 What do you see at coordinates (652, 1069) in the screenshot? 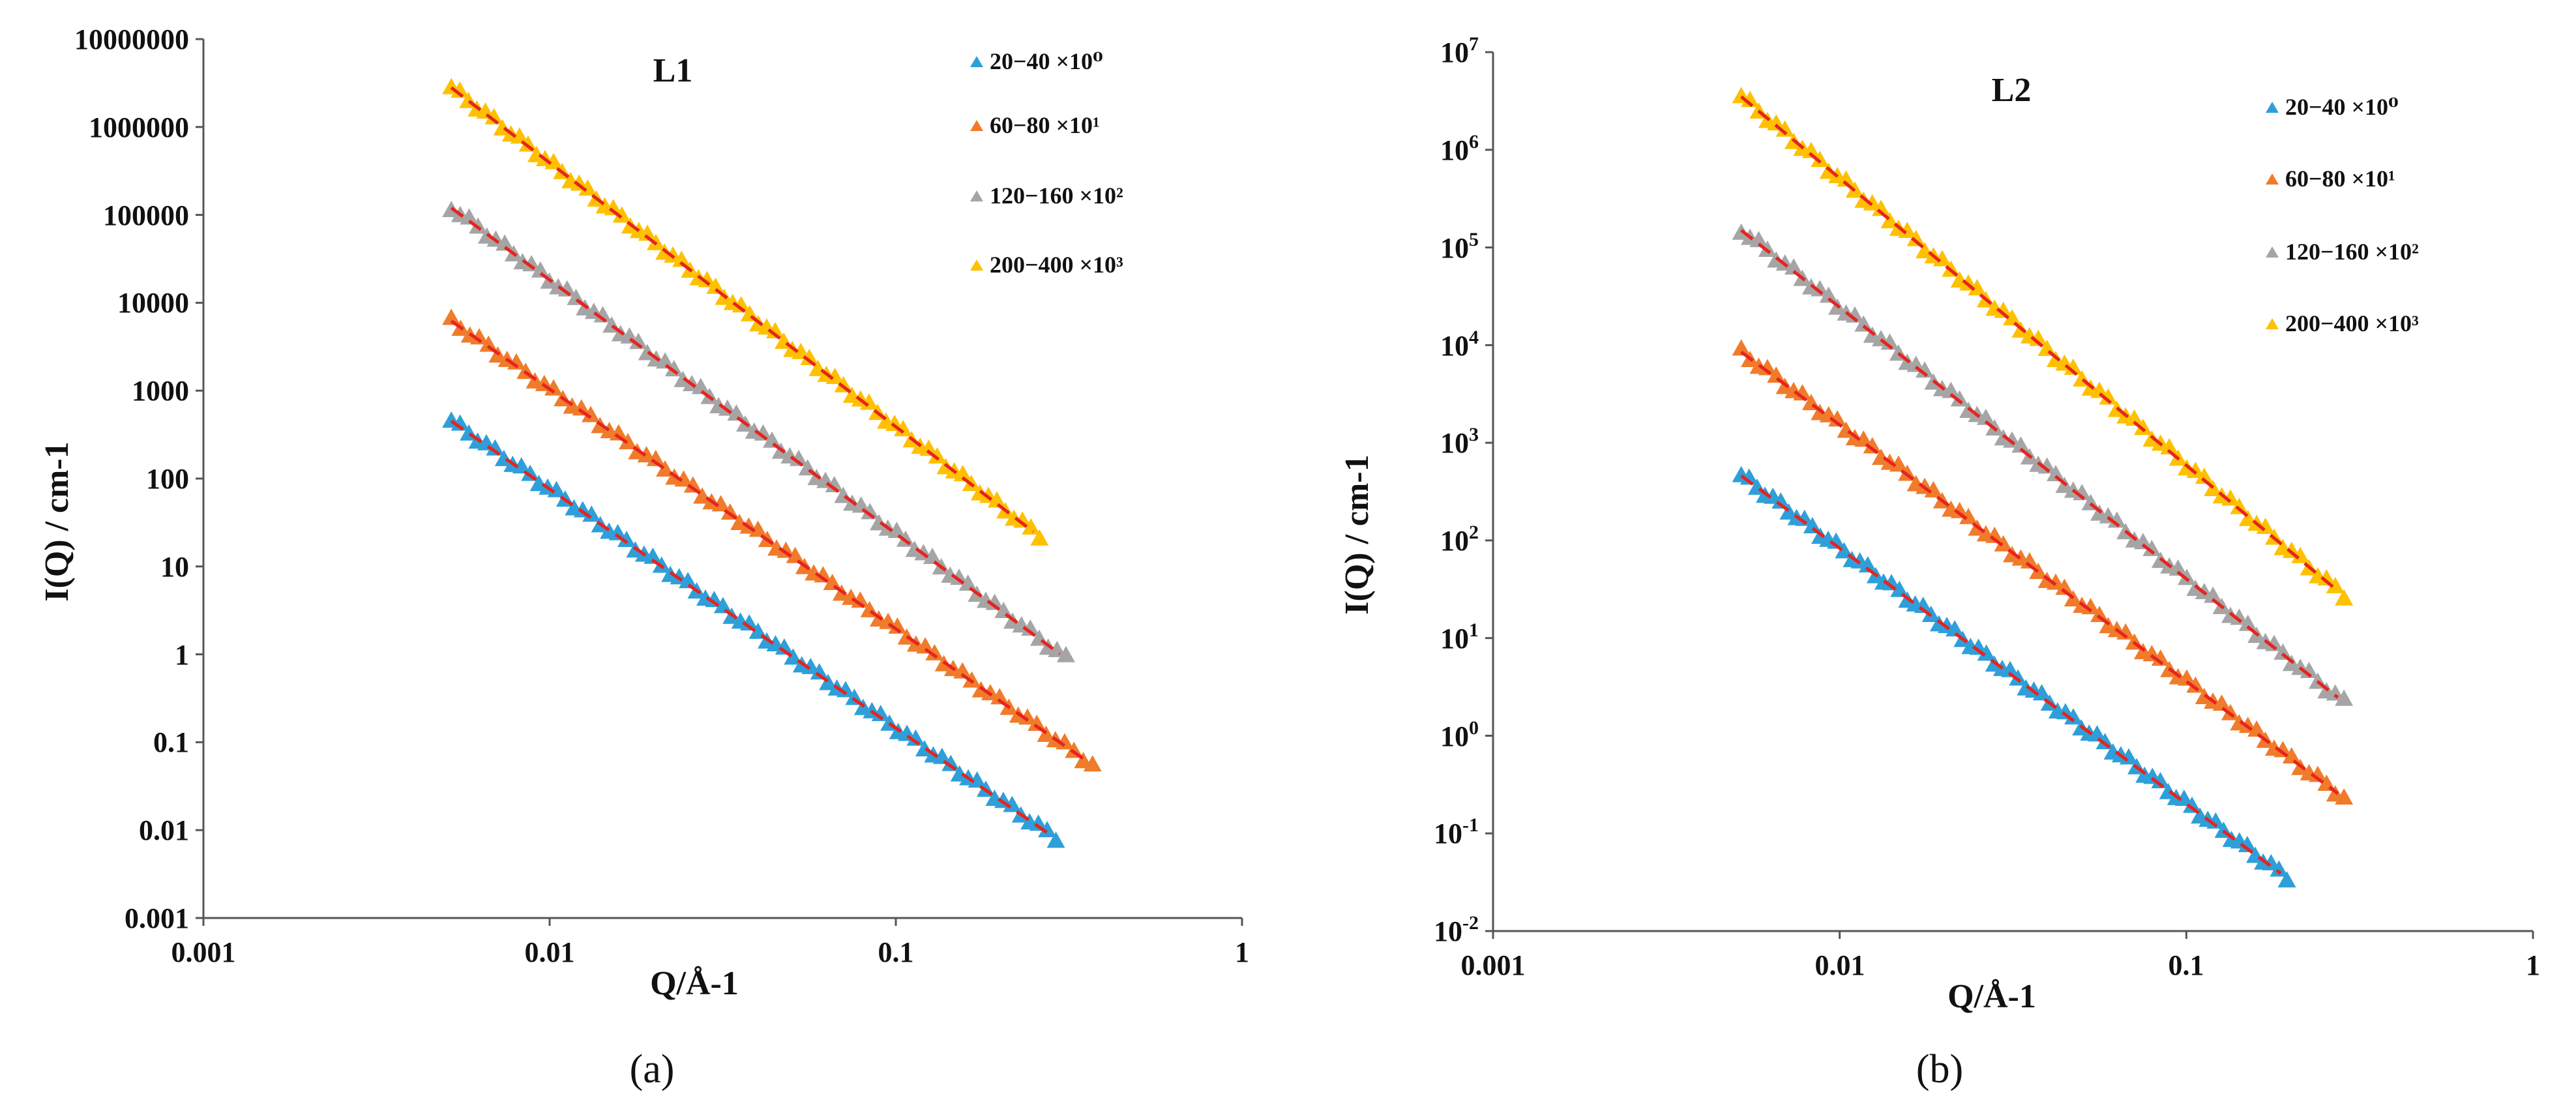
I see `panel-a-caption: (a)` at bounding box center [652, 1069].